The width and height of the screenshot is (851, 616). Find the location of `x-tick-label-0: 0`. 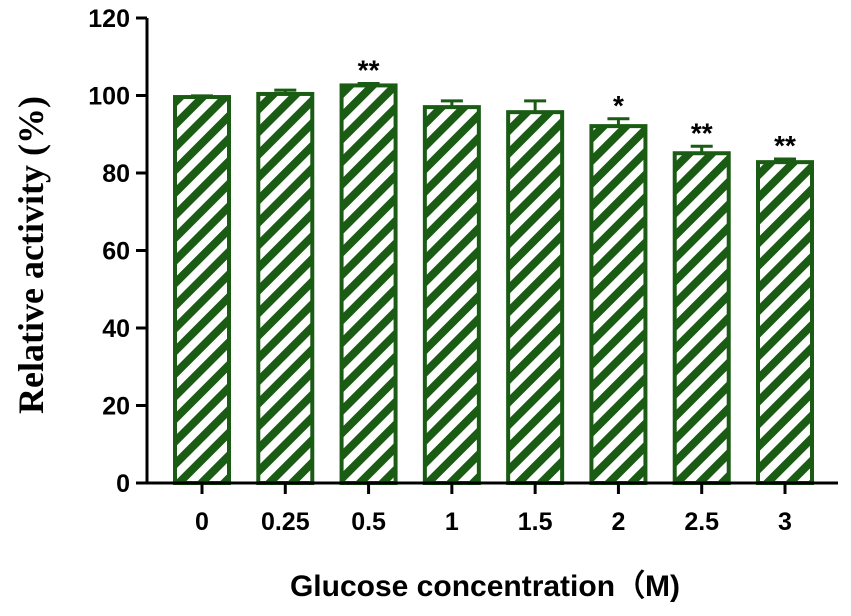

x-tick-label-0: 0 is located at coordinates (202, 522).